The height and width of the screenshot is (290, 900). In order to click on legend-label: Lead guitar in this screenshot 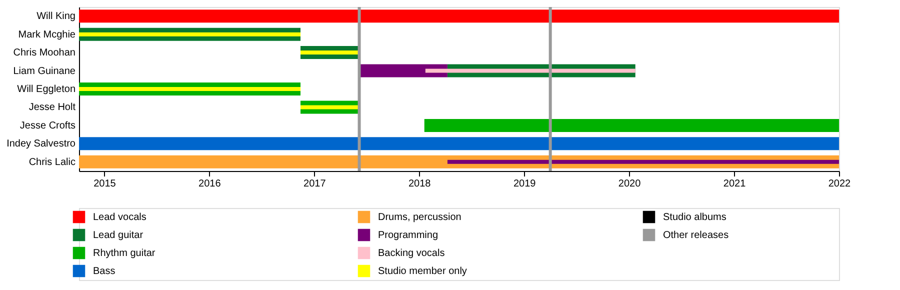, I will do `click(118, 235)`.